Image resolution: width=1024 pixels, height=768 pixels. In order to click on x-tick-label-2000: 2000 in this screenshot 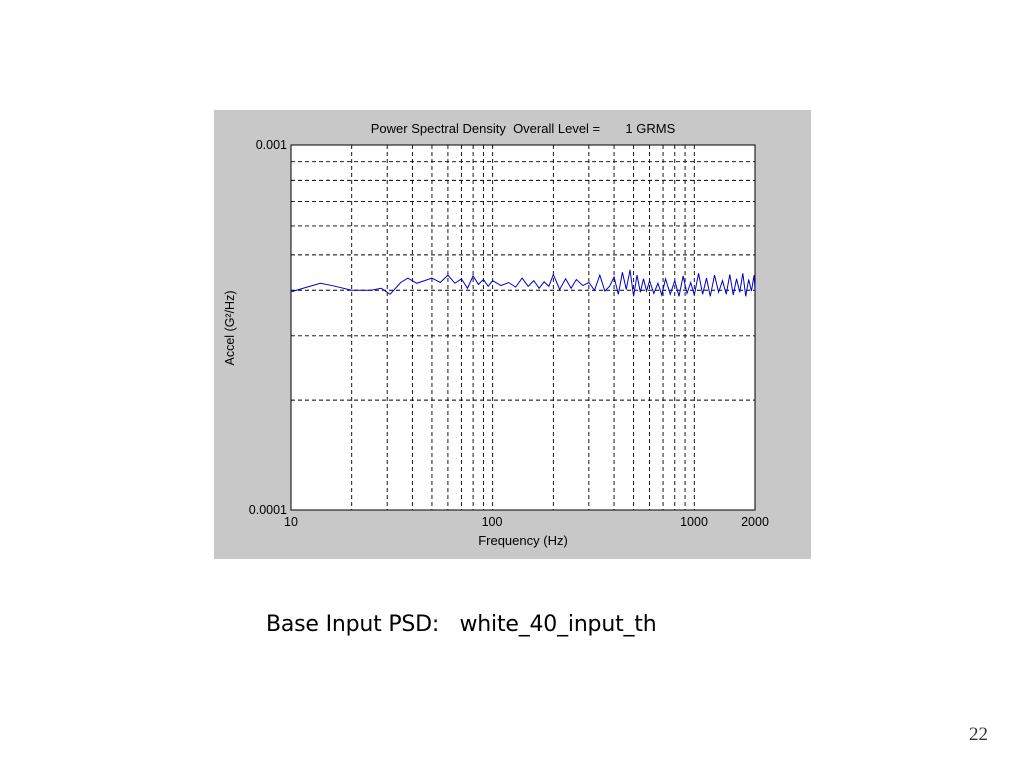, I will do `click(755, 522)`.